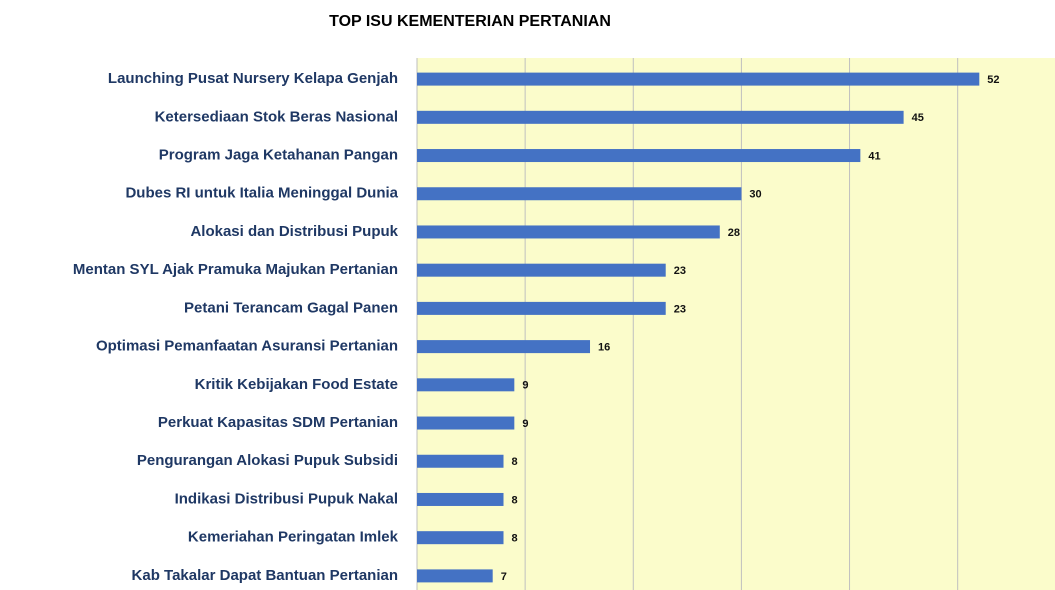 This screenshot has height=590, width=1055. What do you see at coordinates (291, 307) in the screenshot?
I see `category-label: Petani Terancam Gagal Panen` at bounding box center [291, 307].